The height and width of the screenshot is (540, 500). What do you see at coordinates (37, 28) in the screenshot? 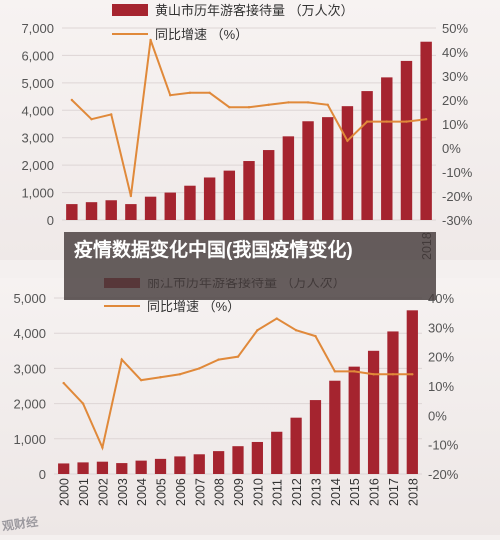
I see `y-left-tick-label: 7,000` at bounding box center [37, 28].